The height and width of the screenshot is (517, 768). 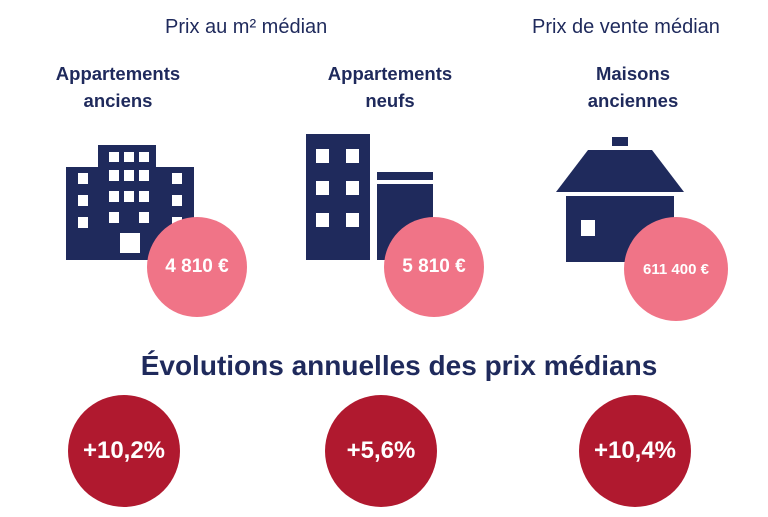 I want to click on evolution-title: Évolutions annuelles des prix médians, so click(x=399, y=365).